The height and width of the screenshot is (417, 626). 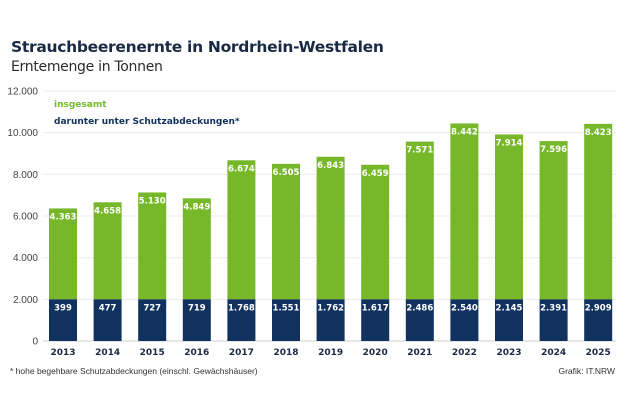 What do you see at coordinates (553, 353) in the screenshot?
I see `x-tick-label: 2024` at bounding box center [553, 353].